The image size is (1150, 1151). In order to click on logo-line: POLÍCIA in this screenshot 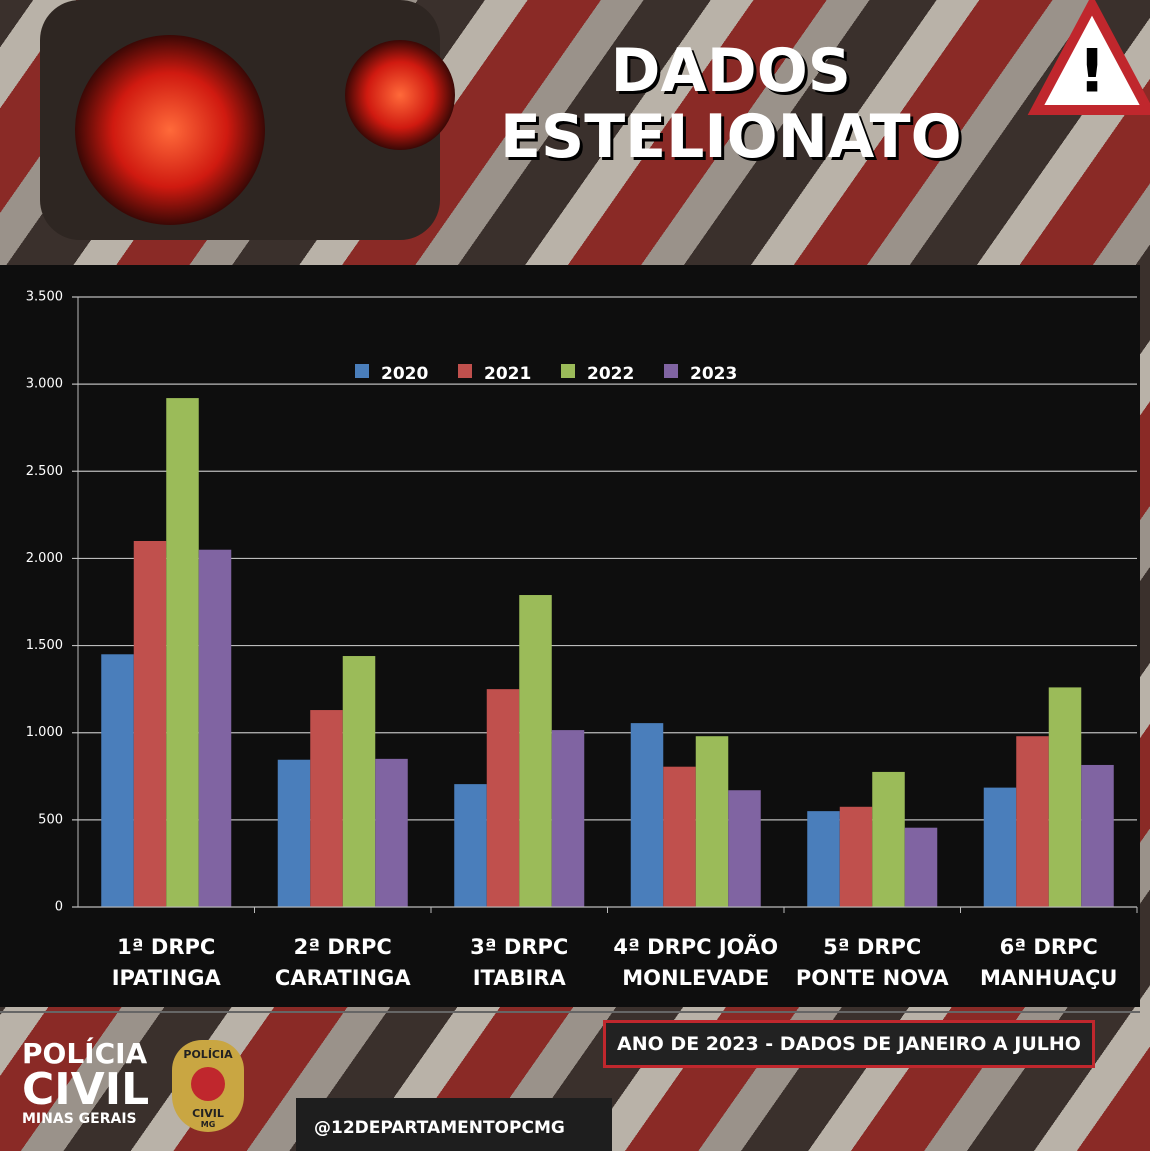, I will do `click(85, 1053)`.